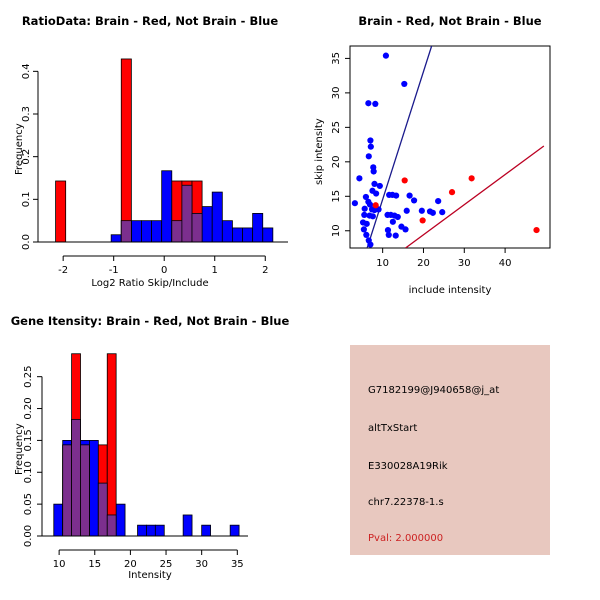  I want to click on y-axis-tick-label: 15, so click(336, 196).